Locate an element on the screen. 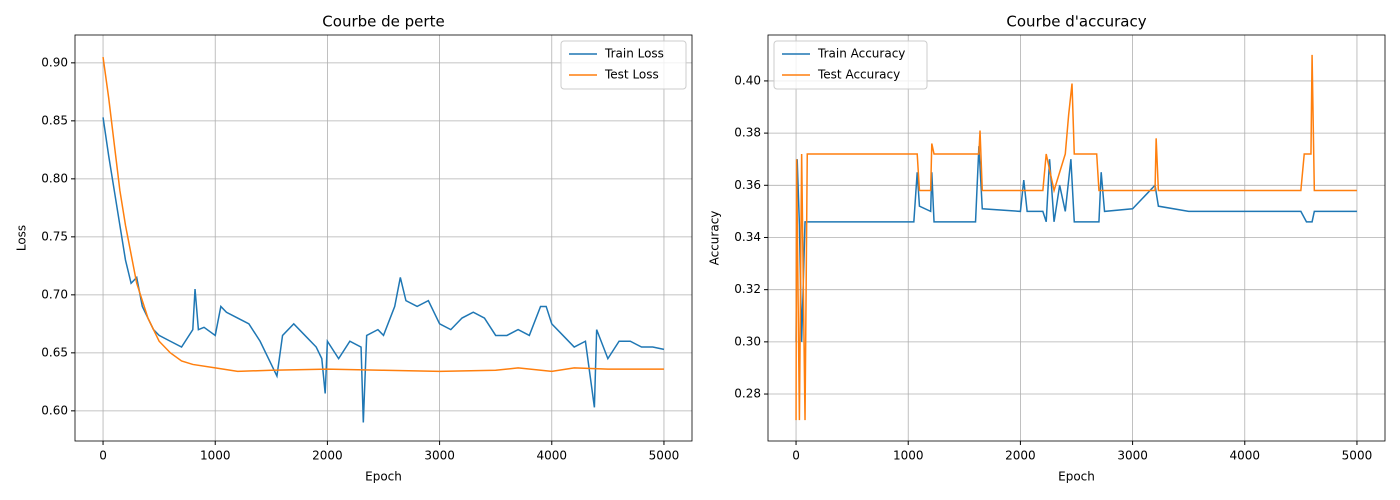 Image resolution: width=1400 pixels, height=500 pixels. y-tick-label: 0.36 is located at coordinates (747, 185).